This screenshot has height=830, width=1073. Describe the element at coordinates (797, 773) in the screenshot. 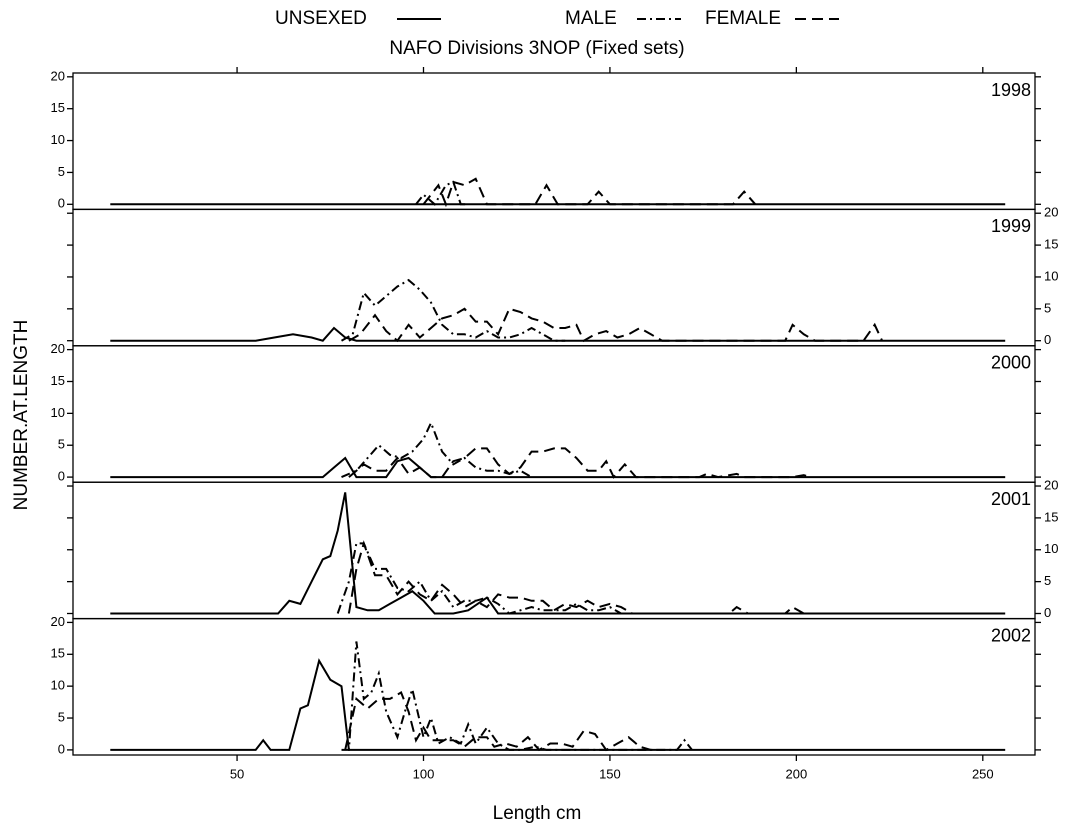

I see `x-tick-label: 200` at that location.